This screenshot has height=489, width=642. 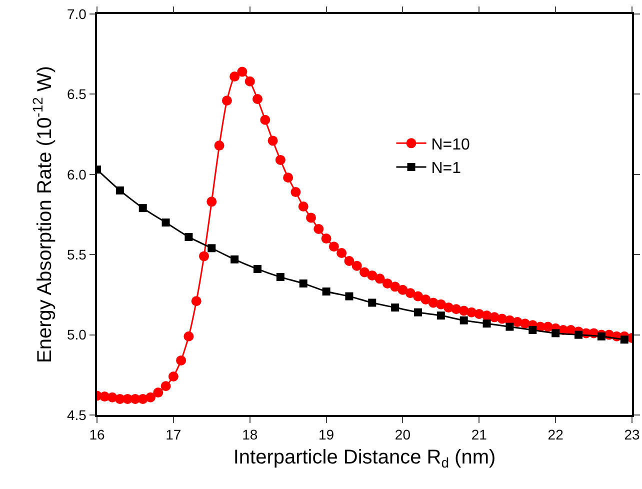 What do you see at coordinates (76, 94) in the screenshot?
I see `y-tick-label: 6.5` at bounding box center [76, 94].